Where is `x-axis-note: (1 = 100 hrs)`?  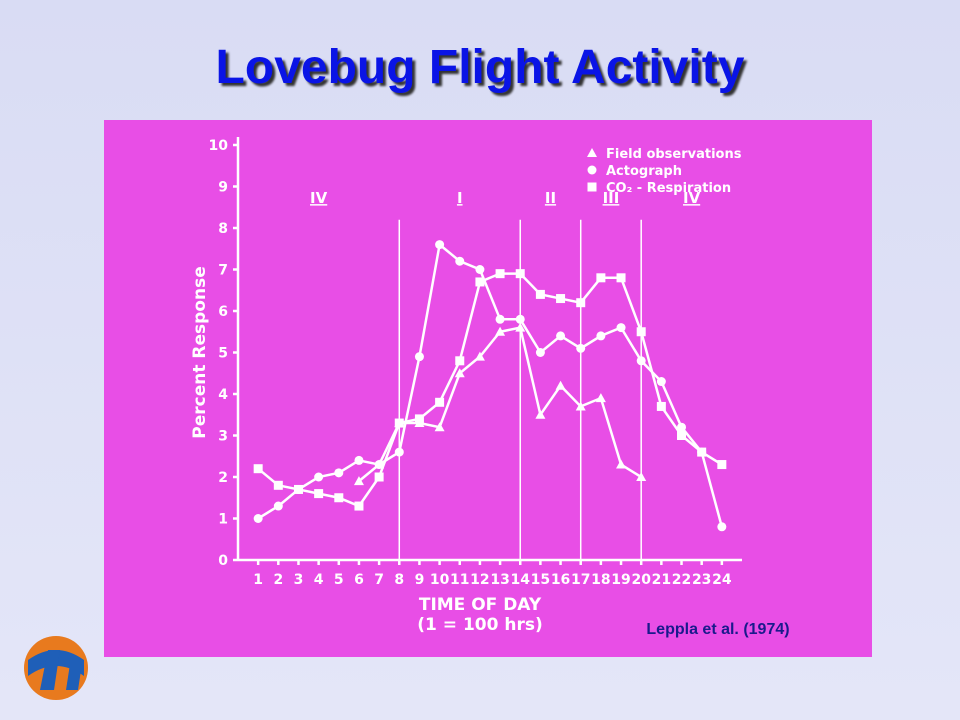
x-axis-note: (1 = 100 hrs) is located at coordinates (479, 625).